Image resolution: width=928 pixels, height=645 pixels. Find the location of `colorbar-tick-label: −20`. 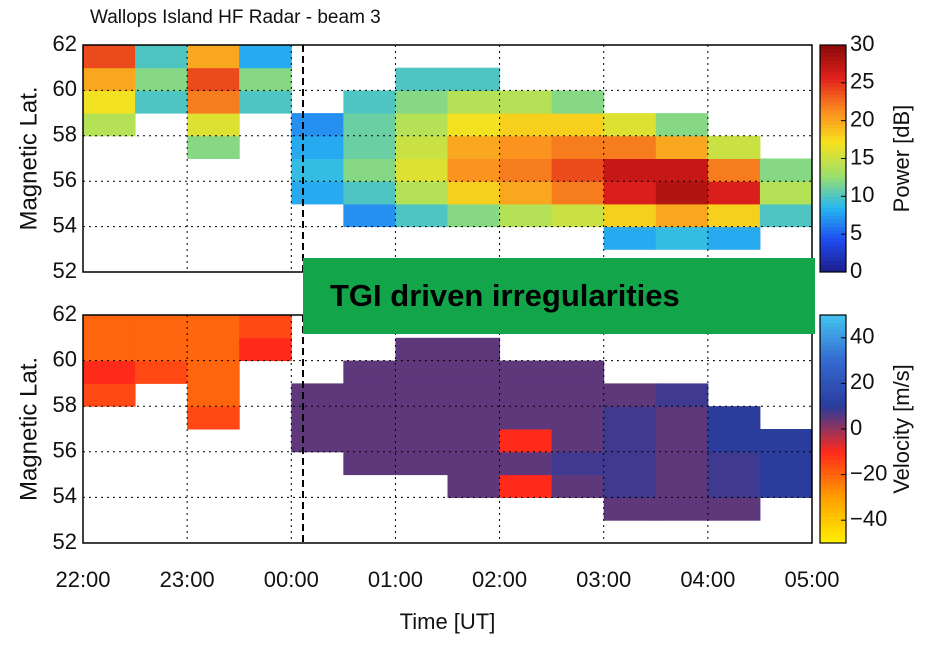

colorbar-tick-label: −20 is located at coordinates (868, 472).